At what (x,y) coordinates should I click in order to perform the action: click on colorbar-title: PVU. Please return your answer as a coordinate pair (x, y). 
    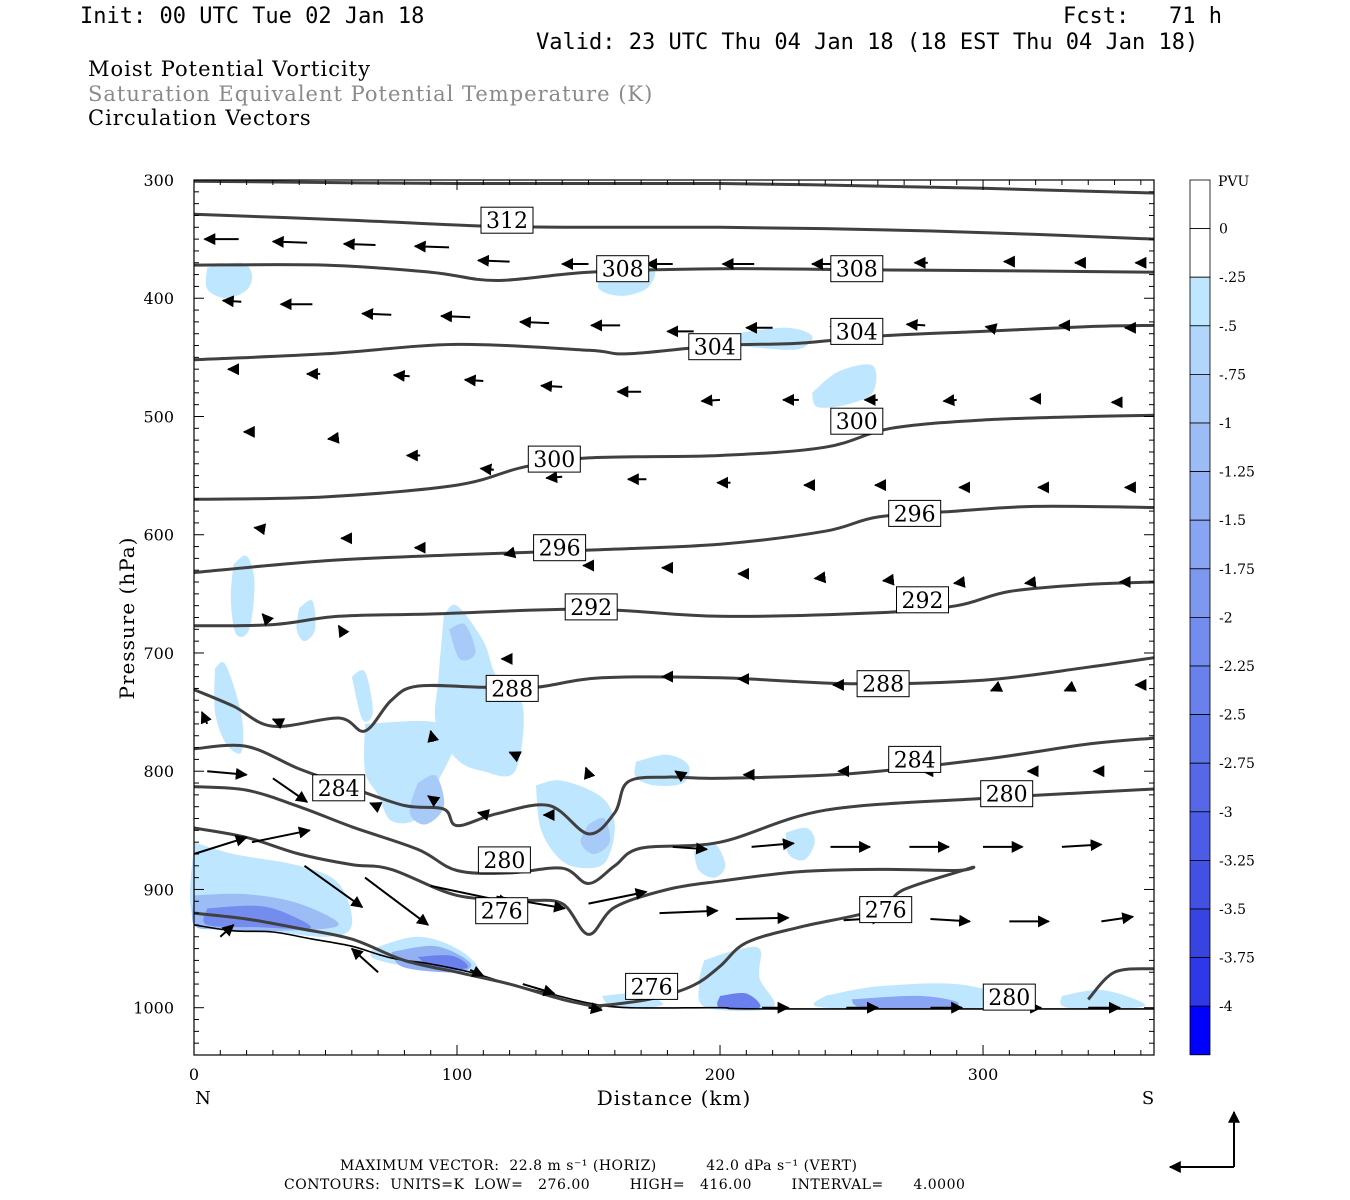
    Looking at the image, I should click on (1234, 182).